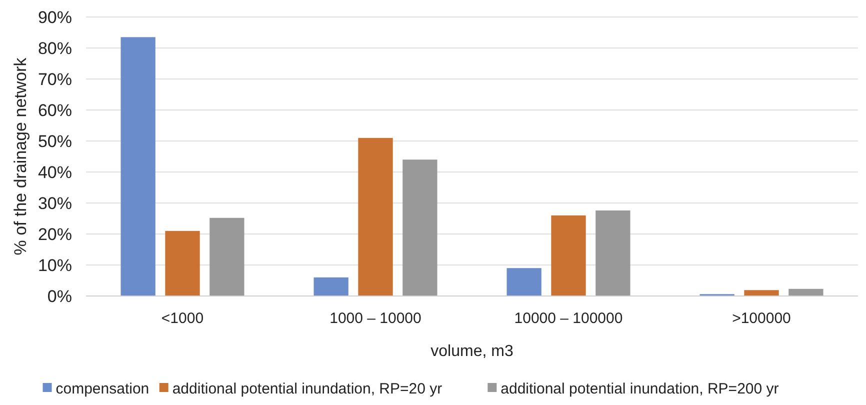  What do you see at coordinates (639, 389) in the screenshot?
I see `legend-label: additional potential inundation, RP=200 yr` at bounding box center [639, 389].